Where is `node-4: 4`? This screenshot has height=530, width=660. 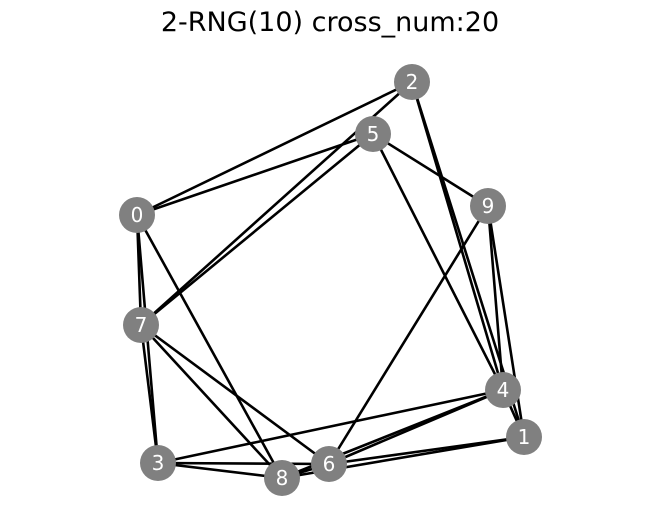
node-4: 4 is located at coordinates (503, 390).